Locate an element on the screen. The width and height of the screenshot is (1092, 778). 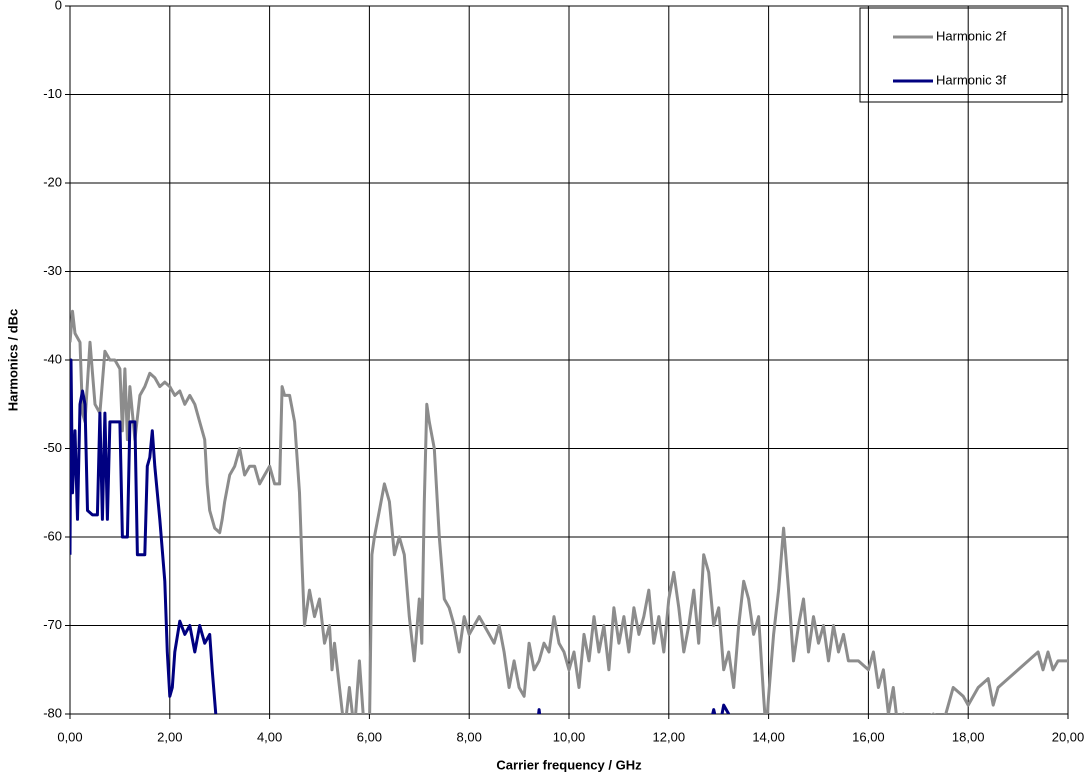
y-tick-label: -60 is located at coordinates (52, 535).